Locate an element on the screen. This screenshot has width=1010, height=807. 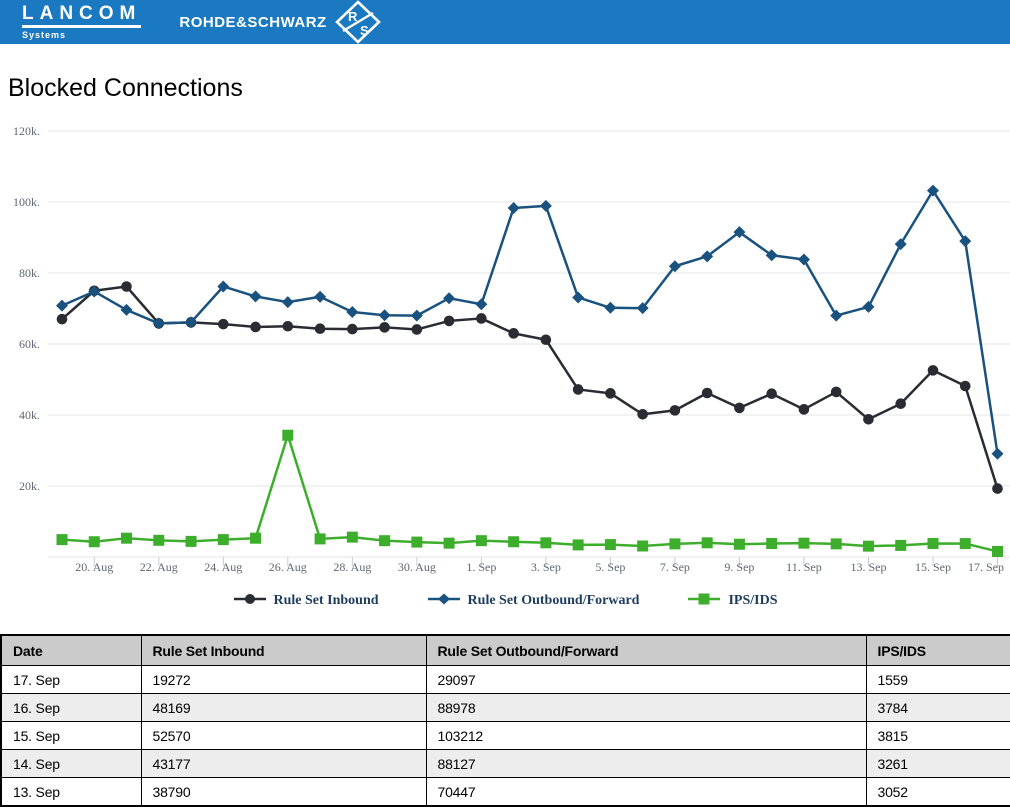
page-title: Blocked Connections is located at coordinates (125, 88).